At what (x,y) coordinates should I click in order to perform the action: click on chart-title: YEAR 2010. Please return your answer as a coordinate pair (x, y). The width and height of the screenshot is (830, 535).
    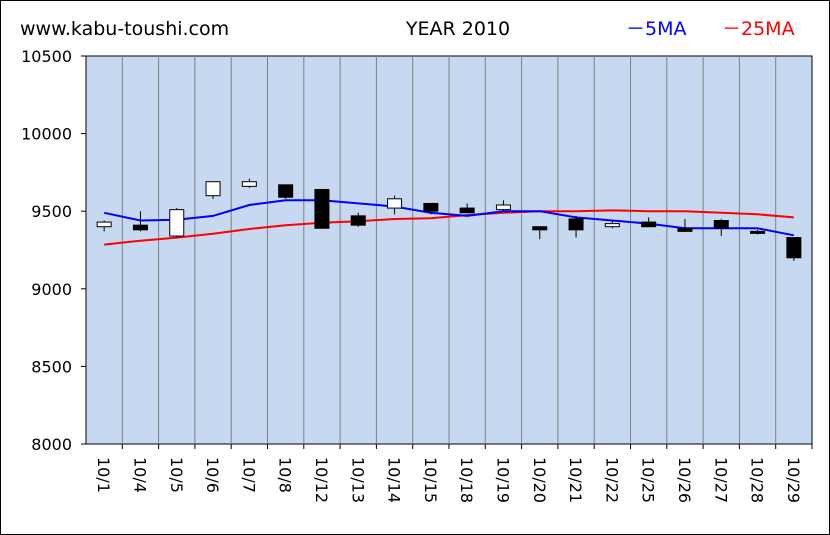
    Looking at the image, I should click on (457, 29).